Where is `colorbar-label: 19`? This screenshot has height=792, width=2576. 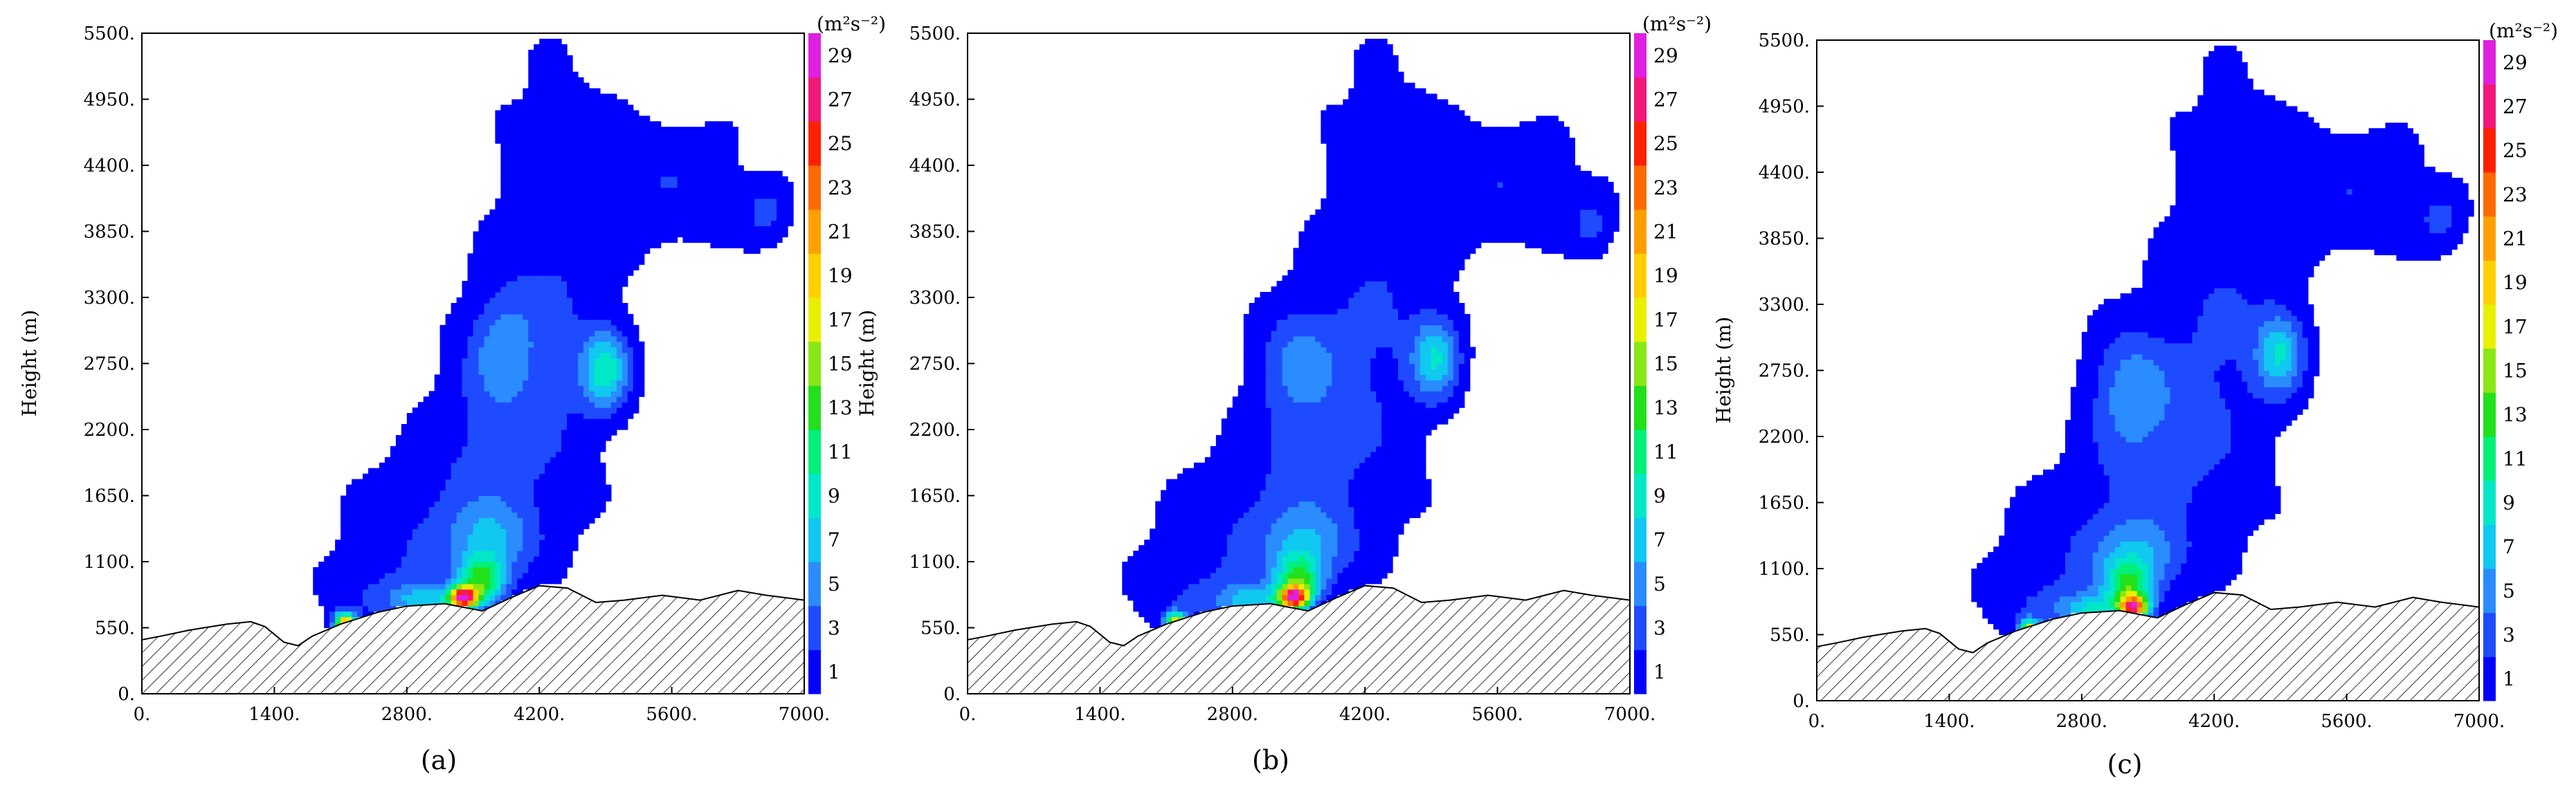
colorbar-label: 19 is located at coordinates (840, 275).